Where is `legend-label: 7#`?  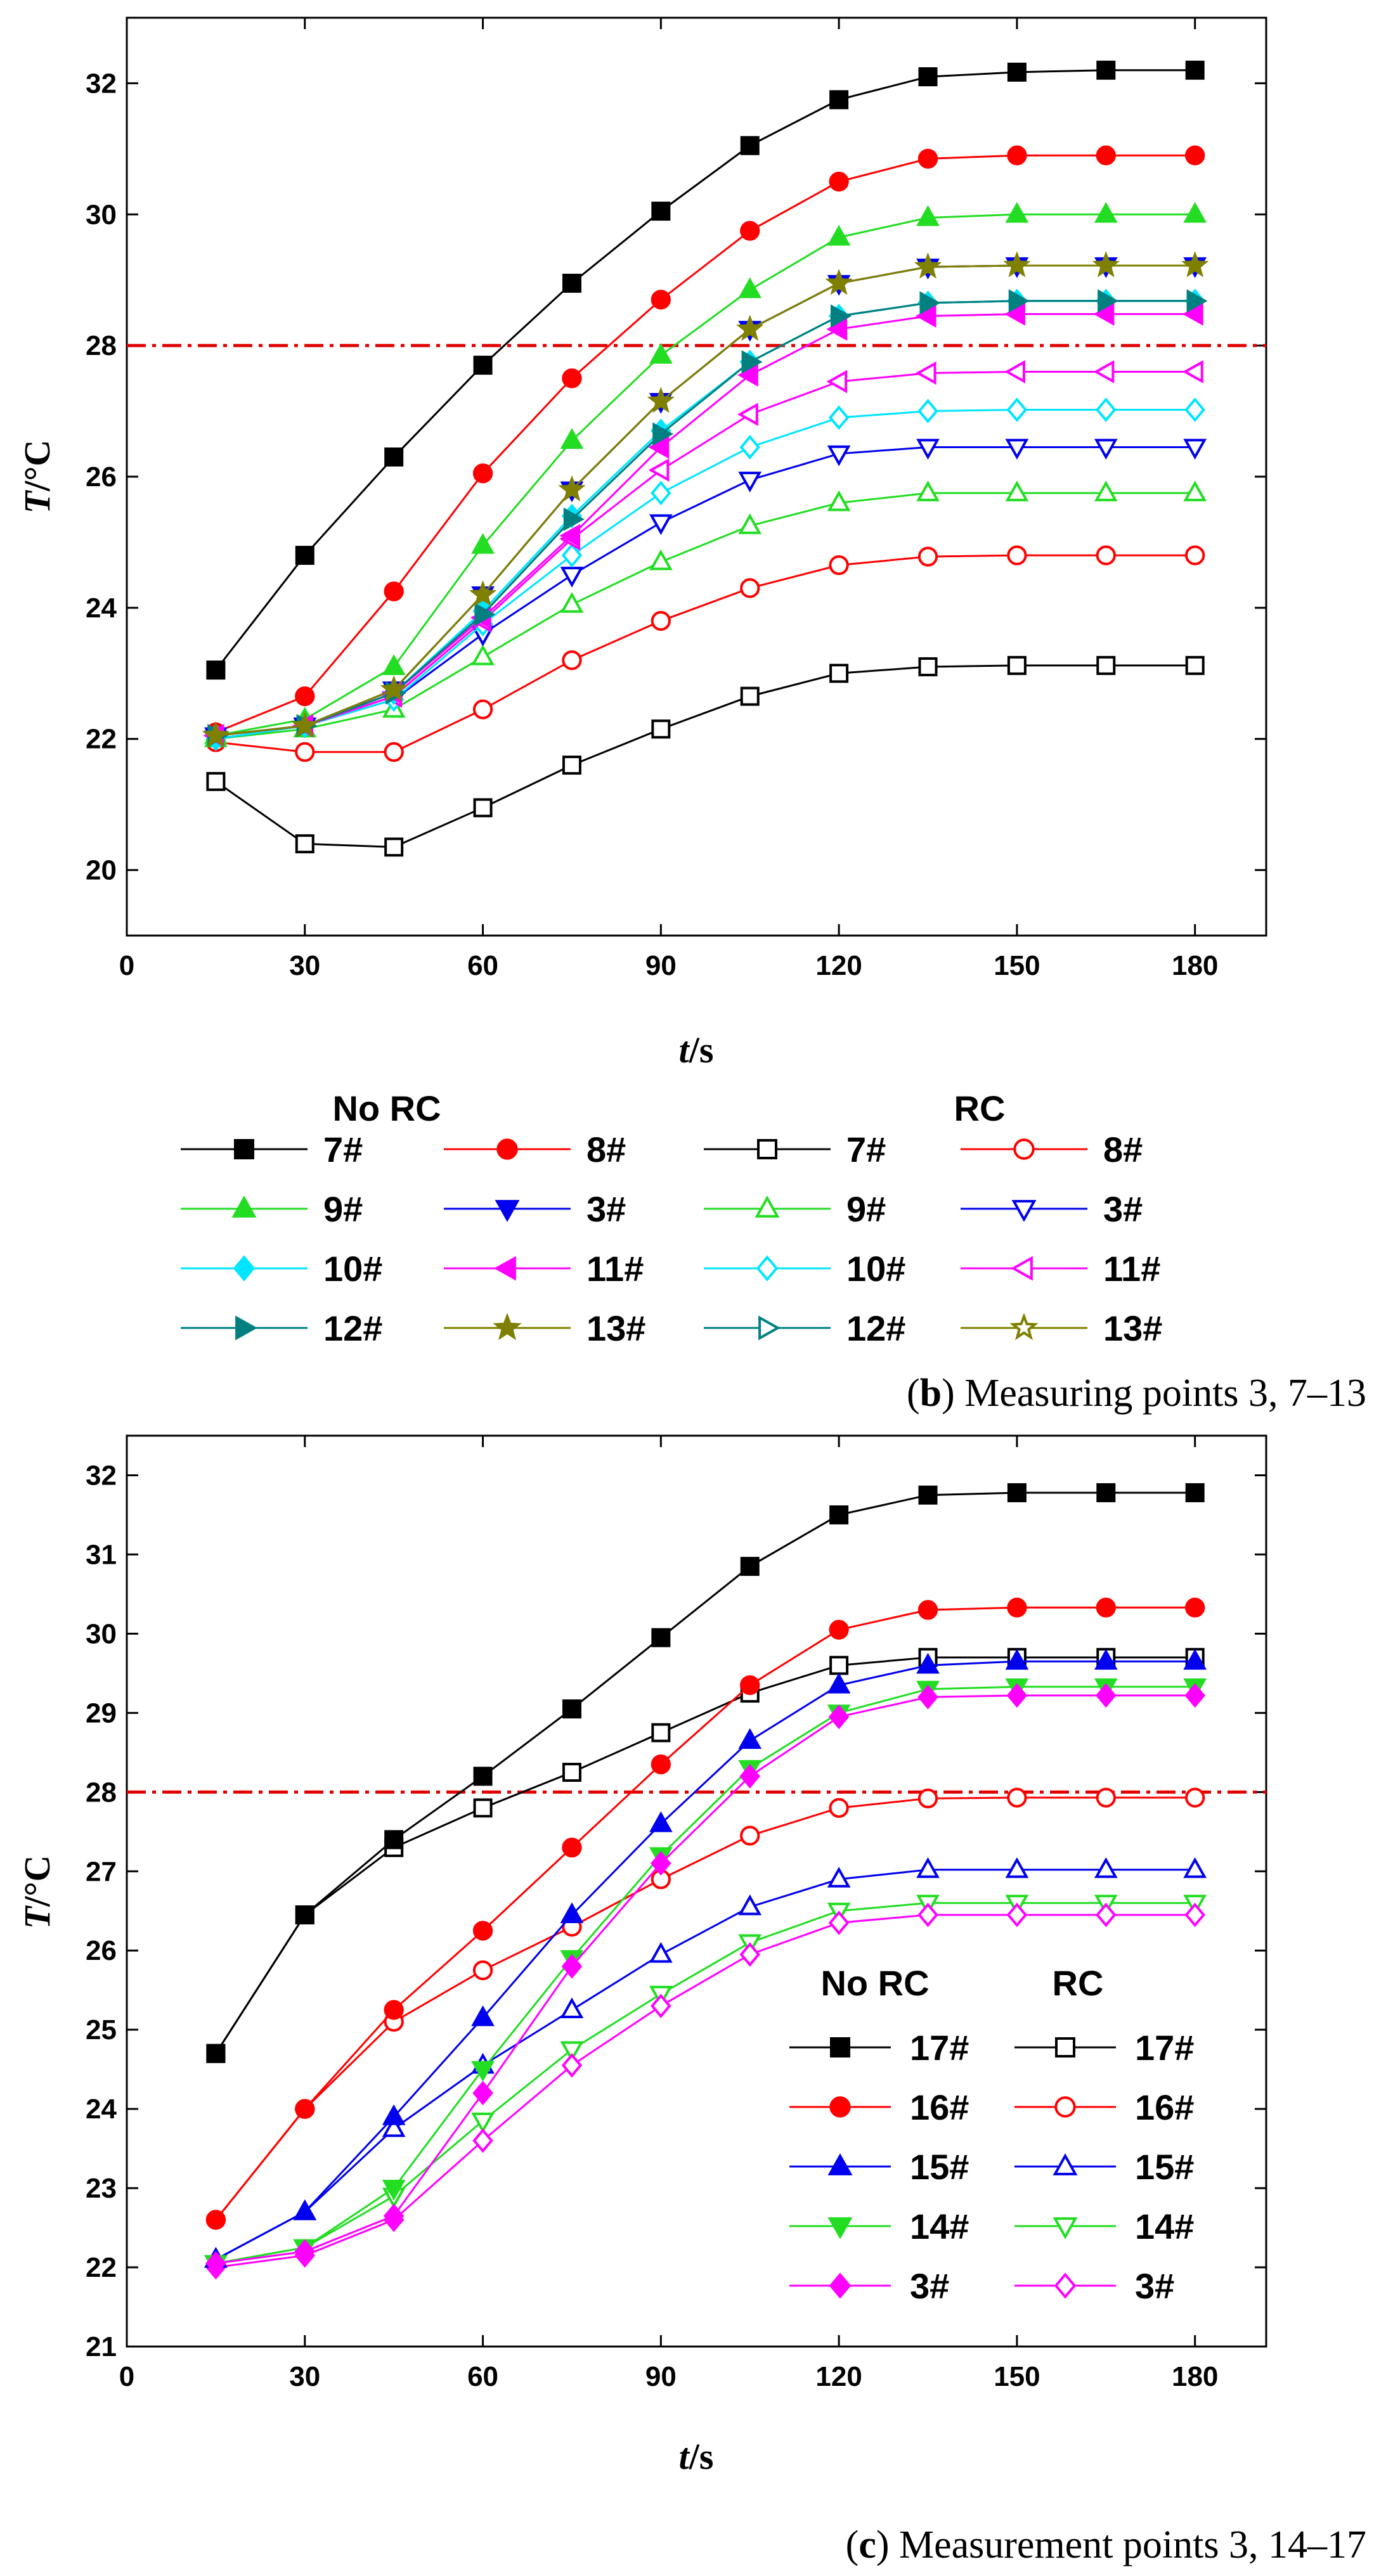
legend-label: 7# is located at coordinates (866, 1149).